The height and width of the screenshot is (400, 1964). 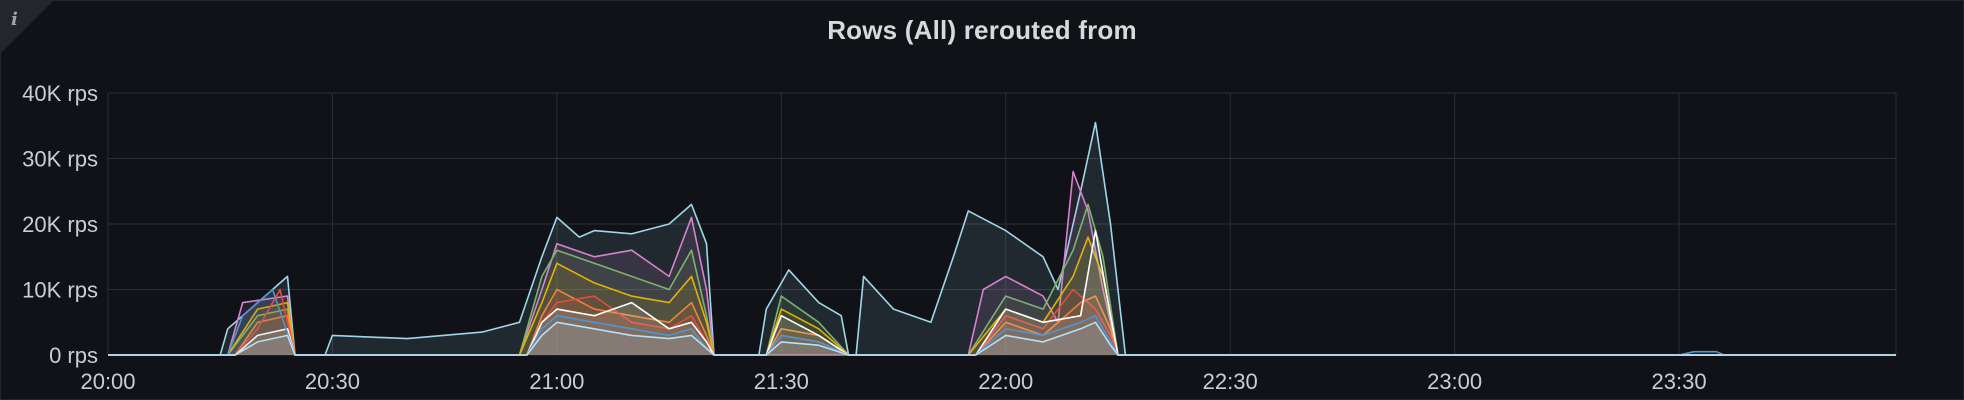 What do you see at coordinates (60, 159) in the screenshot?
I see `y-tick-label: 30K rps` at bounding box center [60, 159].